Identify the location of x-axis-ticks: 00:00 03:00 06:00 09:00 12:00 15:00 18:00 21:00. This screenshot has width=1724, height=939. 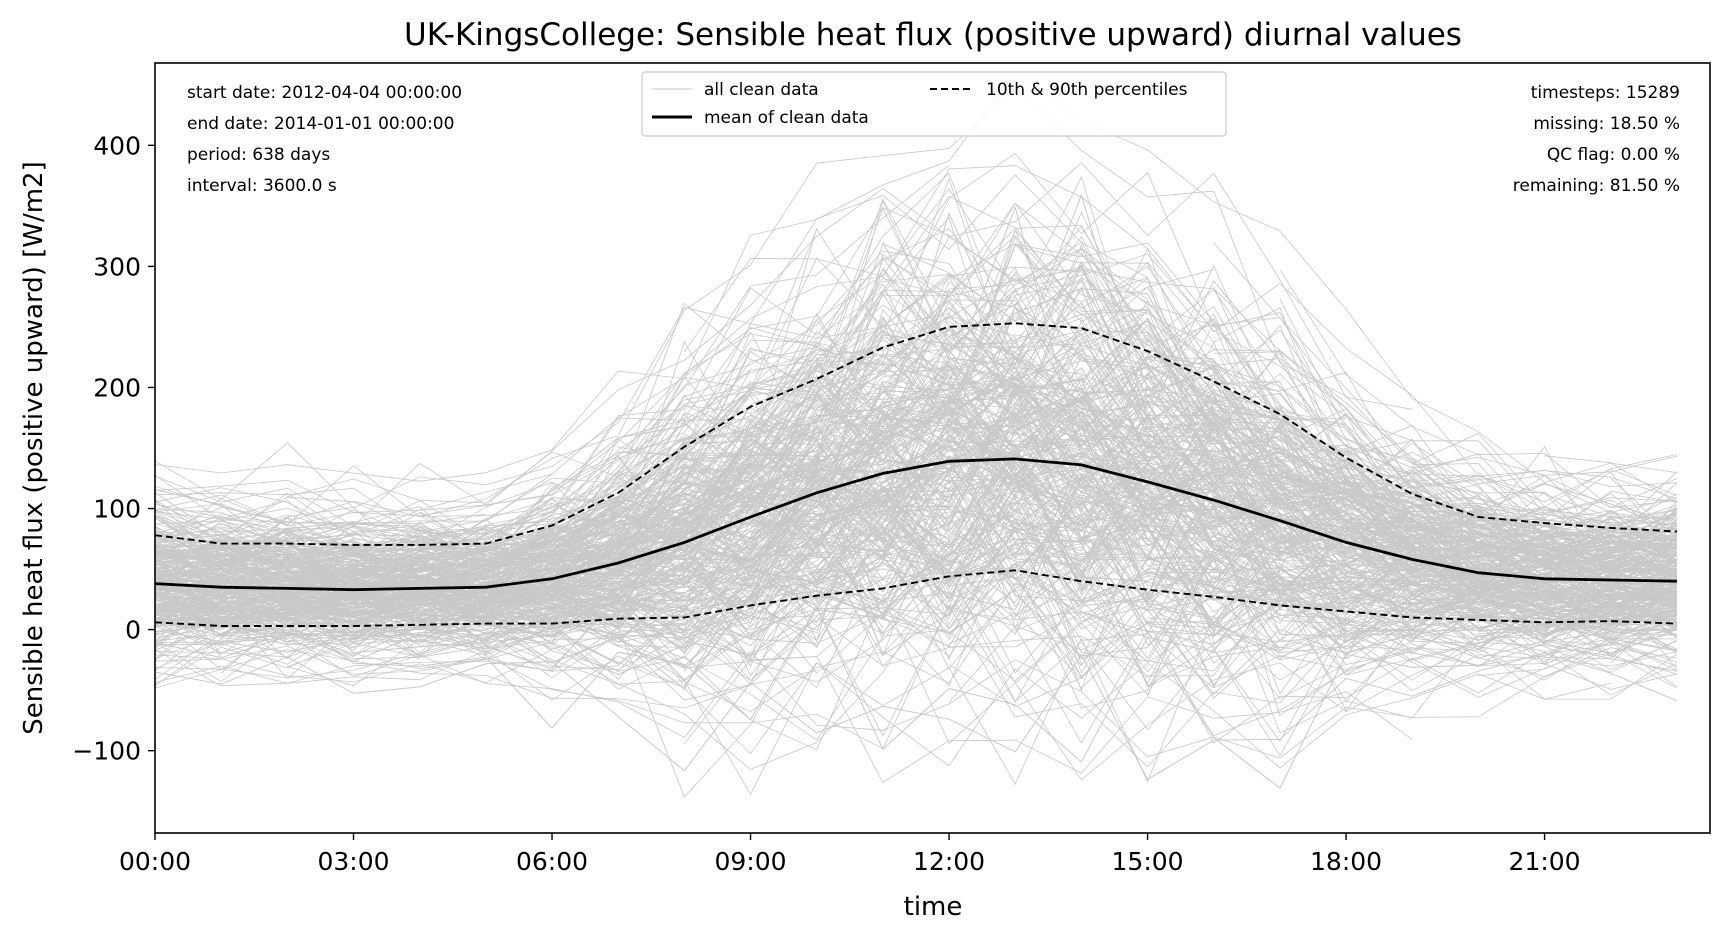
(850, 854).